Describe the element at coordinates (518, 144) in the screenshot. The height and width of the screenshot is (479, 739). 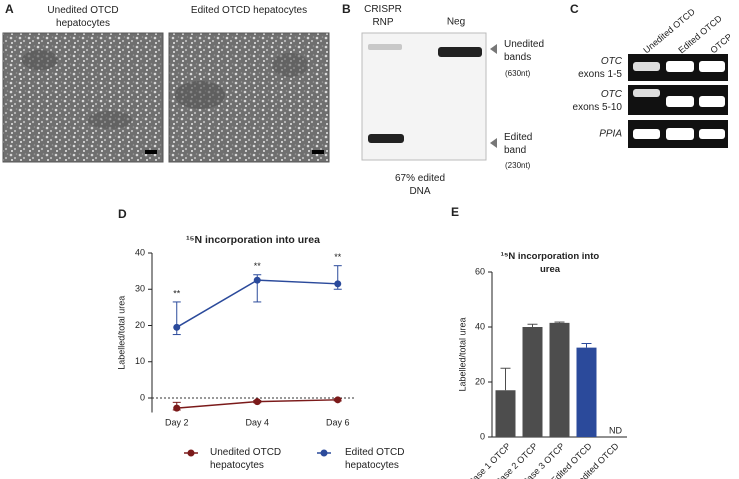
I see `band-label: Edited band` at that location.